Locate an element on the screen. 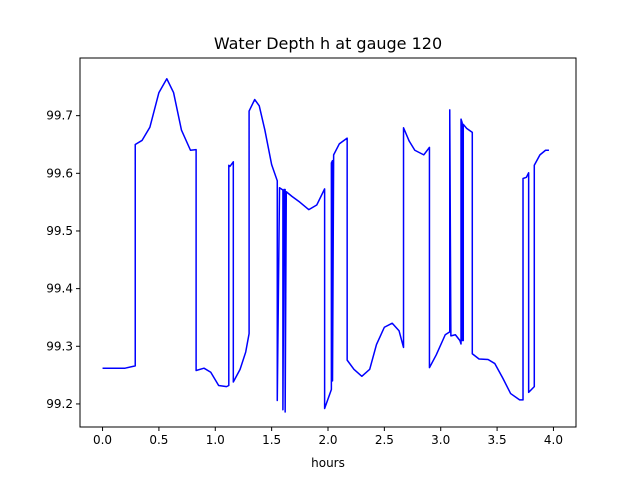 Image resolution: width=640 pixels, height=480 pixels. x-tick-label: 3.0 is located at coordinates (440, 440).